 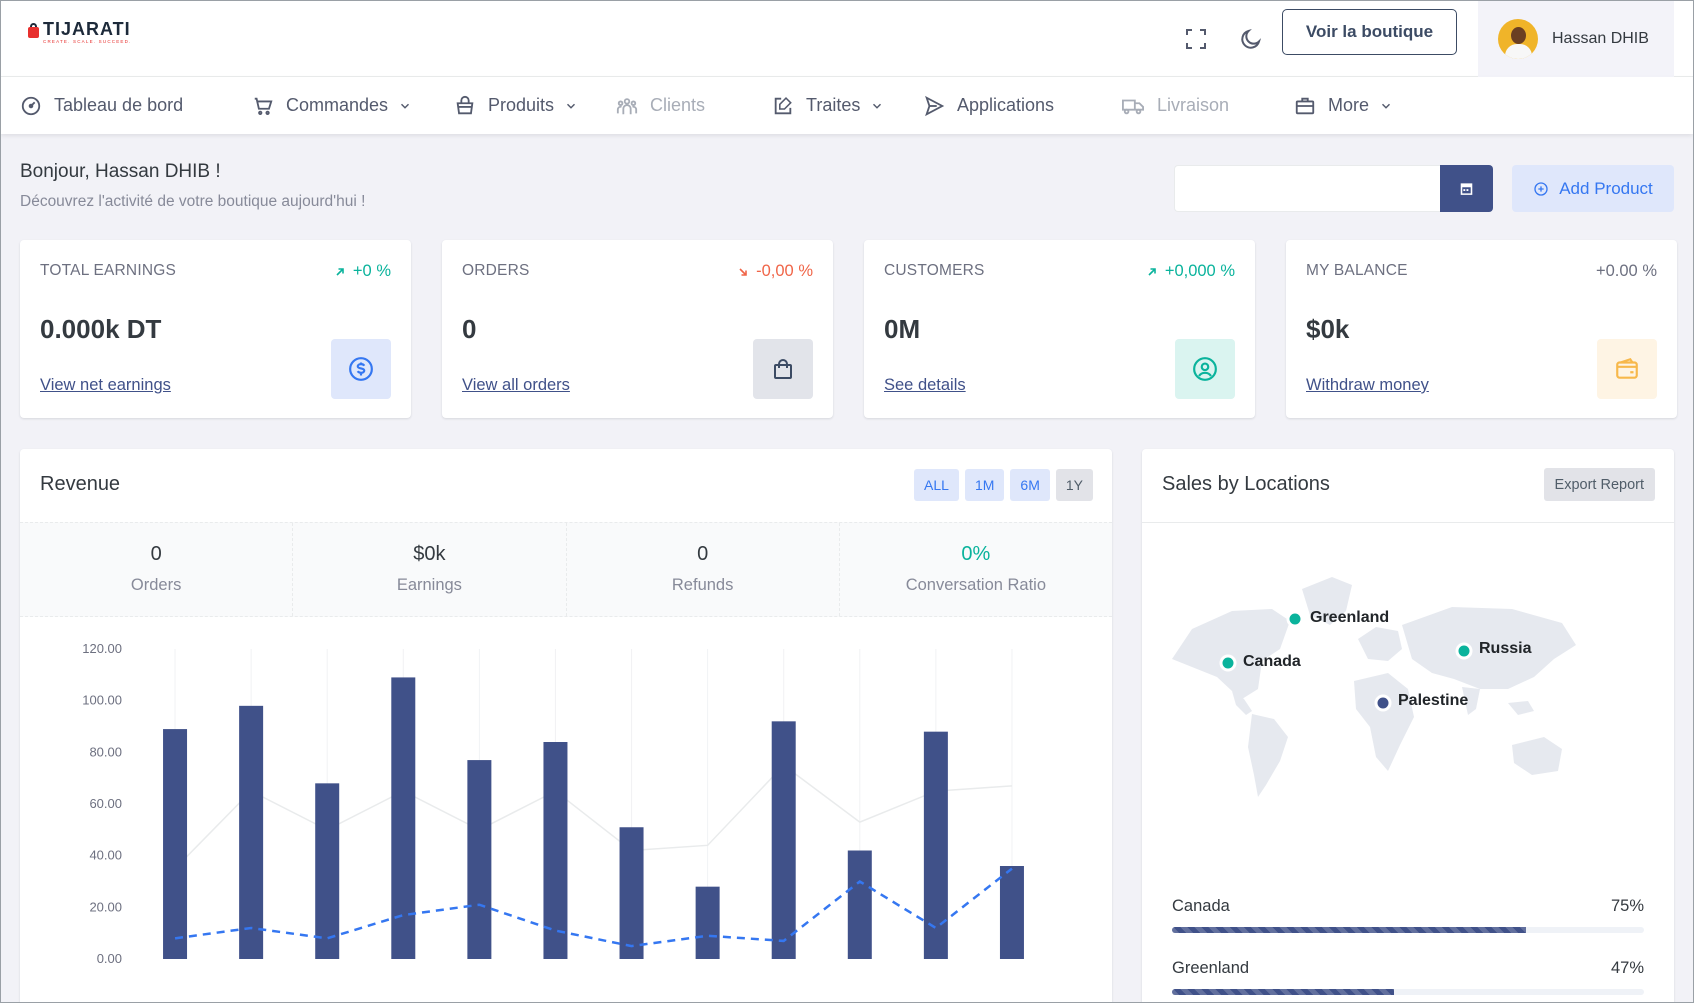 I want to click on add-product-button: Add Product, so click(x=1593, y=188).